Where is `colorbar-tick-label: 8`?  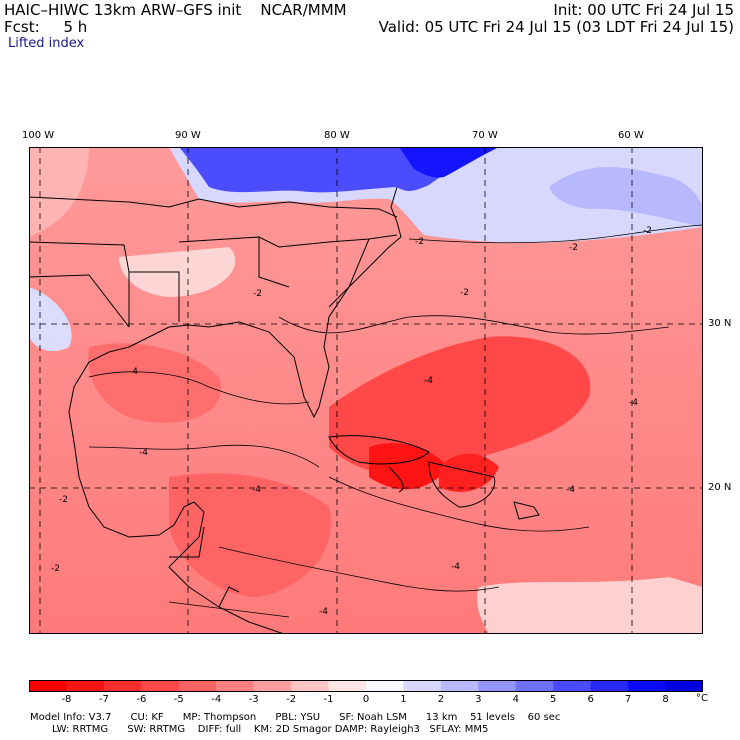
colorbar-tick-label: 8 is located at coordinates (665, 699).